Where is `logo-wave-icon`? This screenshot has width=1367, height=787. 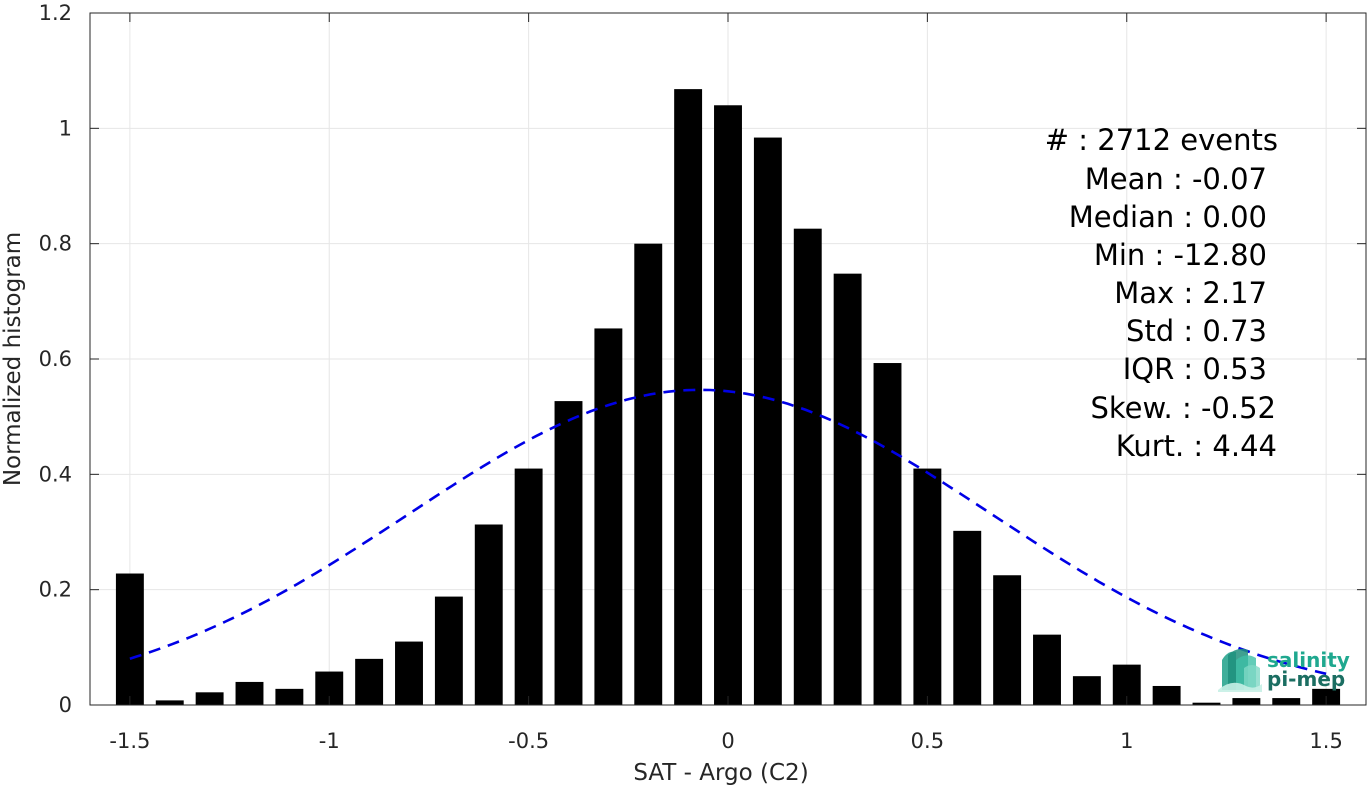
logo-wave-icon is located at coordinates (1240, 670).